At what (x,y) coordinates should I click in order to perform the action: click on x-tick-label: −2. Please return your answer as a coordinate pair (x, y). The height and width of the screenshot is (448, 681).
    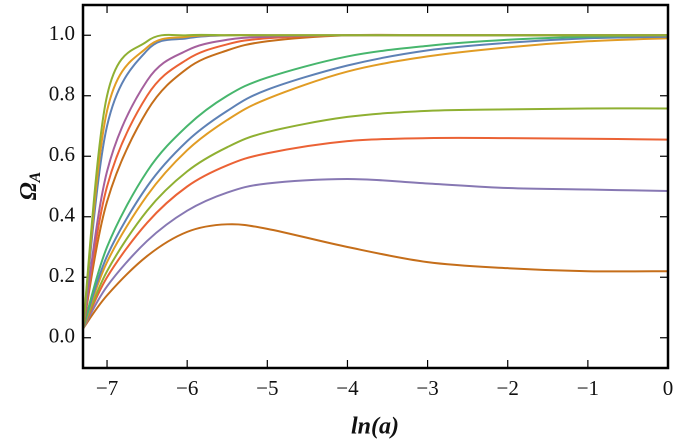
    Looking at the image, I should click on (508, 388).